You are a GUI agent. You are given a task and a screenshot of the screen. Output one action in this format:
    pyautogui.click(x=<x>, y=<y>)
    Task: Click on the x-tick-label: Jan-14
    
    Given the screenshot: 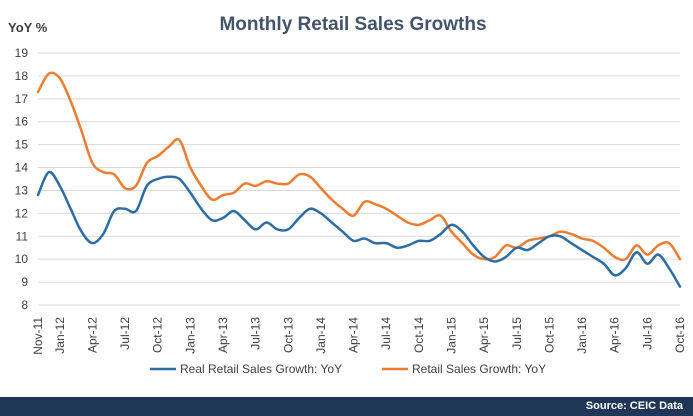 What is the action you would take?
    pyautogui.click(x=321, y=335)
    